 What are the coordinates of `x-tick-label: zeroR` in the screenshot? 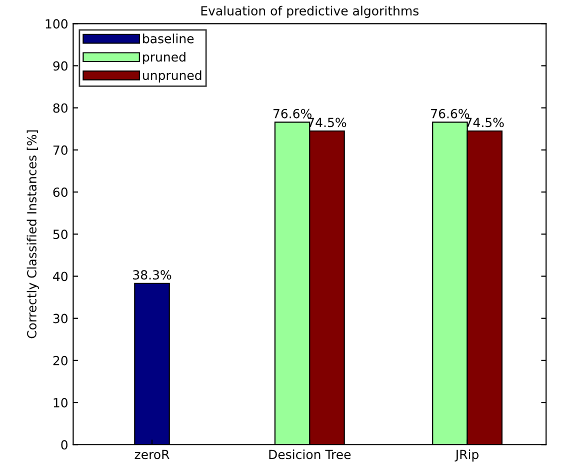 It's located at (152, 455).